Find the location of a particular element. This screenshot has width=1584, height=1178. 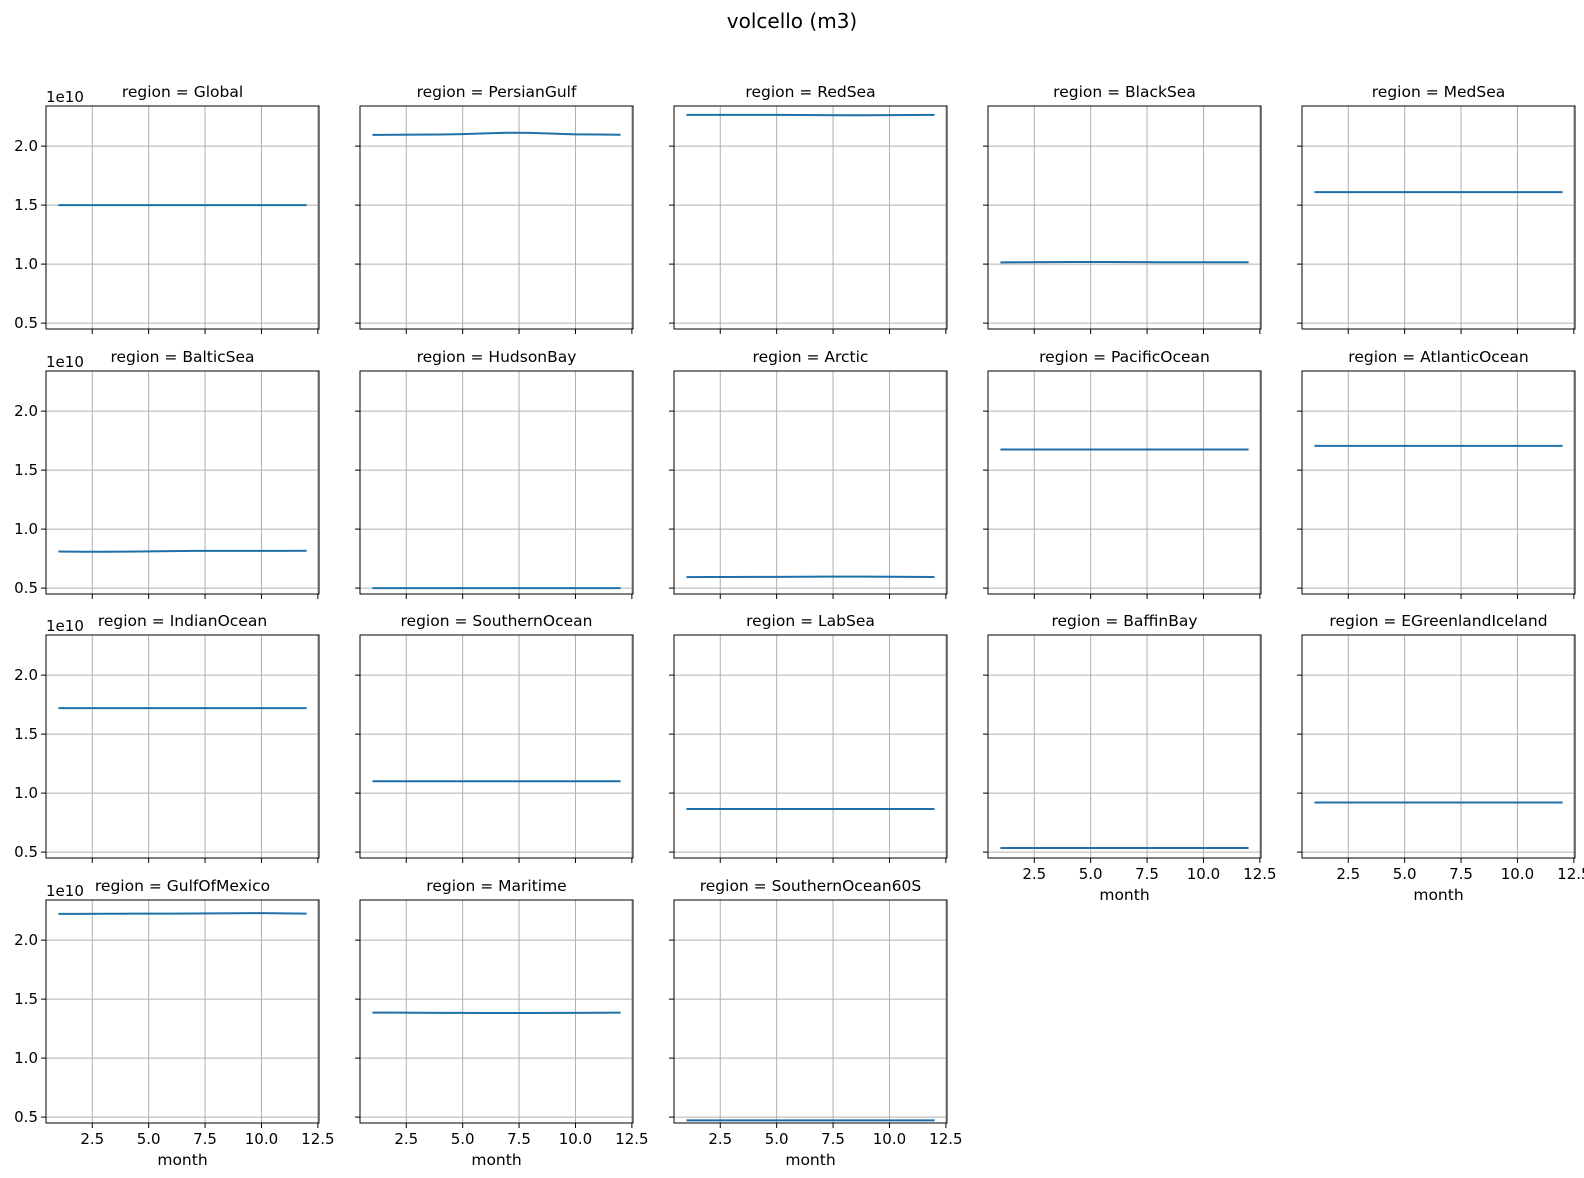

panel-title: region = LabSea is located at coordinates (810, 621).